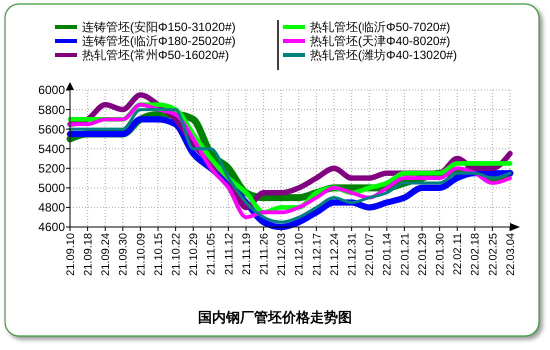 The image size is (550, 350). What do you see at coordinates (334, 254) in the screenshot?
I see `x-tick-label: 21.12.24` at bounding box center [334, 254].